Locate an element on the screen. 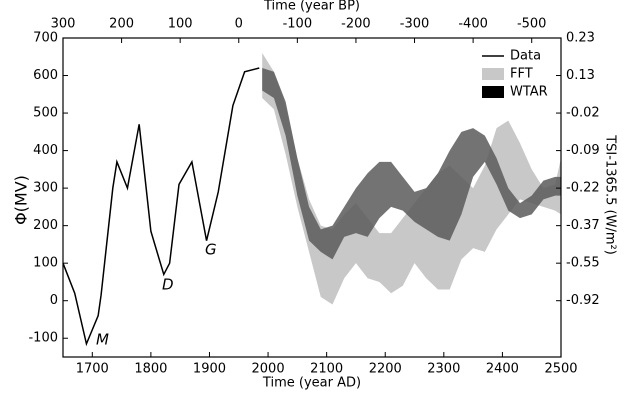 Image resolution: width=624 pixels, height=400 pixels. y2-tick-label: -0.55 is located at coordinates (583, 263).